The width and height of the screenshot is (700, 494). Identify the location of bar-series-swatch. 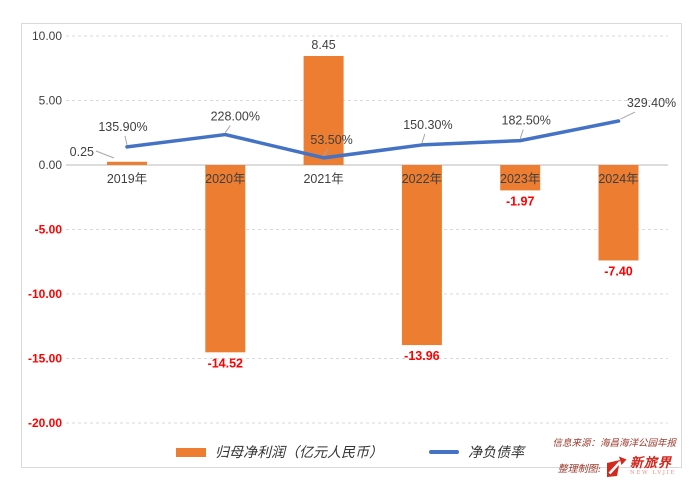
(191, 452).